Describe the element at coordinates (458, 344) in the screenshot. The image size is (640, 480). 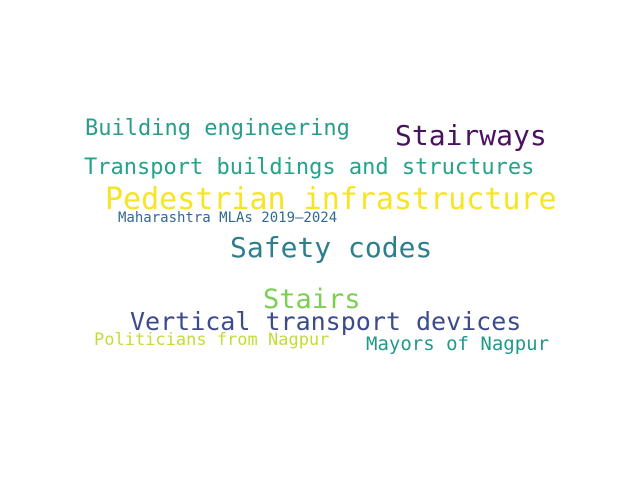
I see `word-mayors-of-nagpur: Mayors of Nagpur` at that location.